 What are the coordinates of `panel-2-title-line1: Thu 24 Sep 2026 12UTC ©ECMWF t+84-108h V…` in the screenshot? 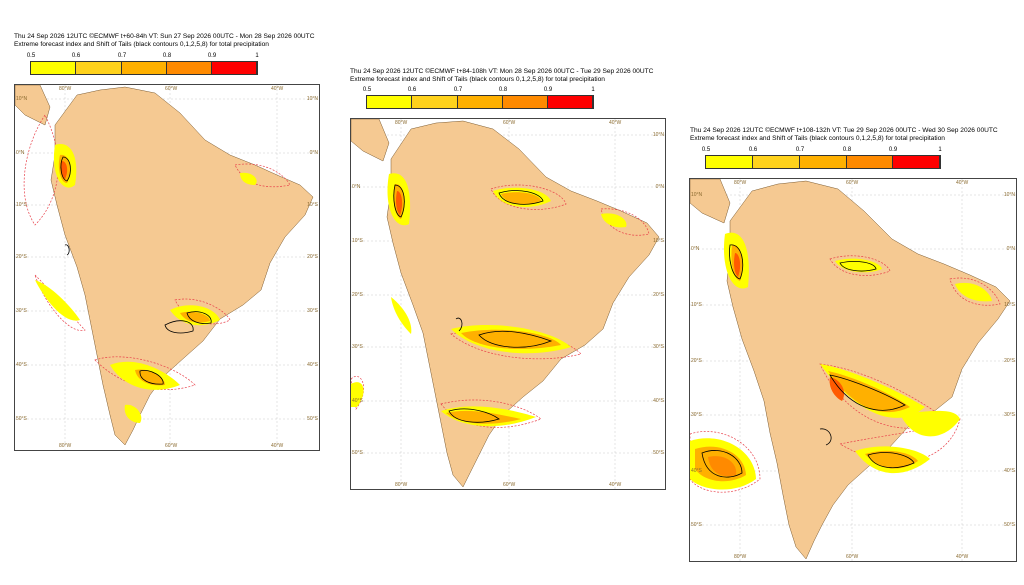 It's located at (502, 71).